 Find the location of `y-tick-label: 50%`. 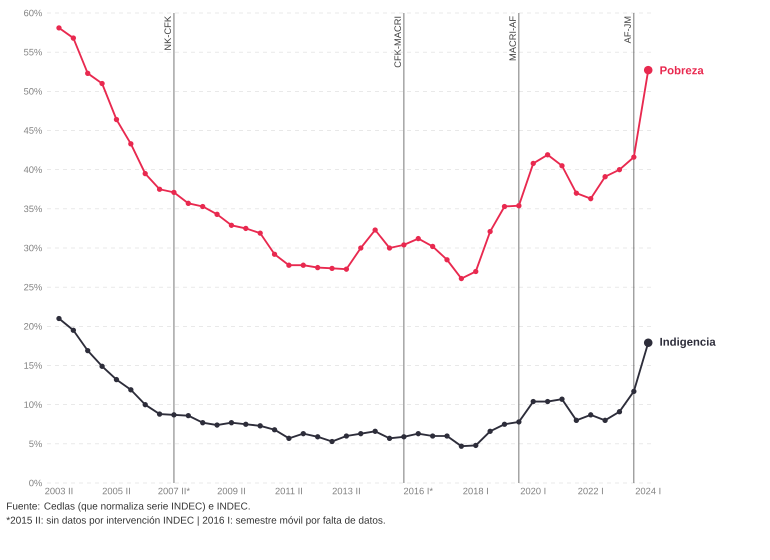

y-tick-label: 50% is located at coordinates (33, 91).